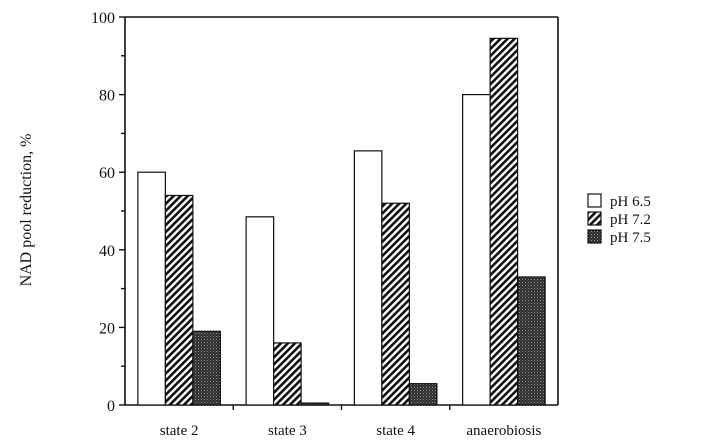 Image resolution: width=711 pixels, height=443 pixels. I want to click on bar-pH-7_5-anaerobiosis, so click(531, 341).